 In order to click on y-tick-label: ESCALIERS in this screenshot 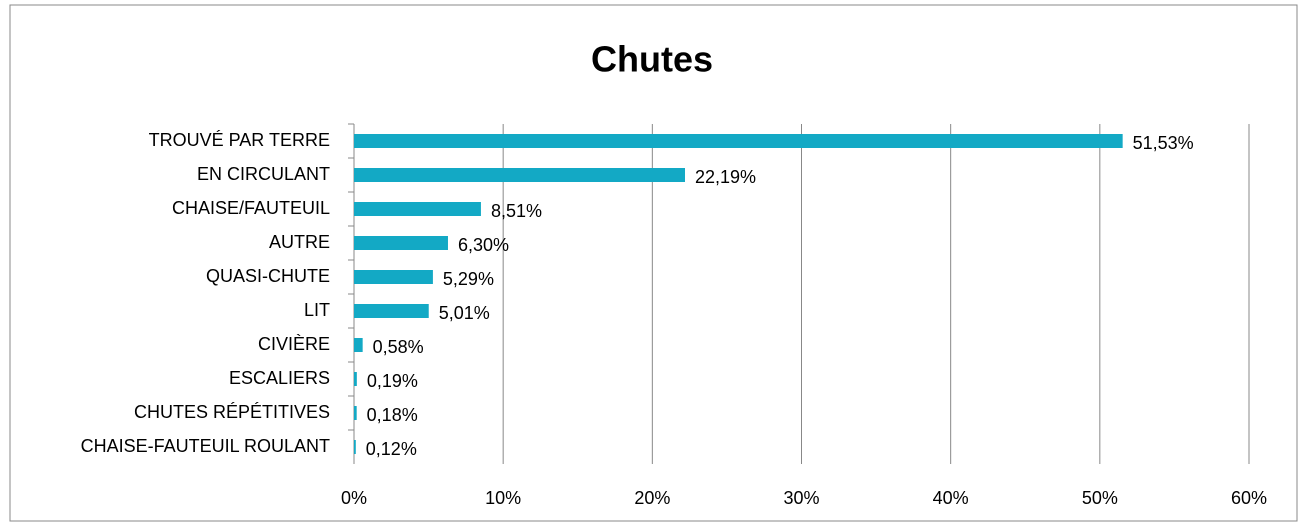, I will do `click(279, 378)`.